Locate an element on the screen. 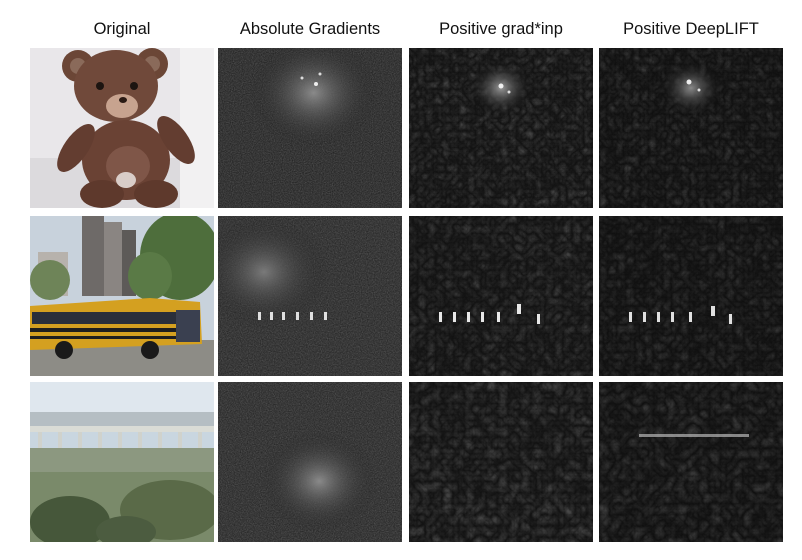  original-image-teddy-bear is located at coordinates (122, 128).